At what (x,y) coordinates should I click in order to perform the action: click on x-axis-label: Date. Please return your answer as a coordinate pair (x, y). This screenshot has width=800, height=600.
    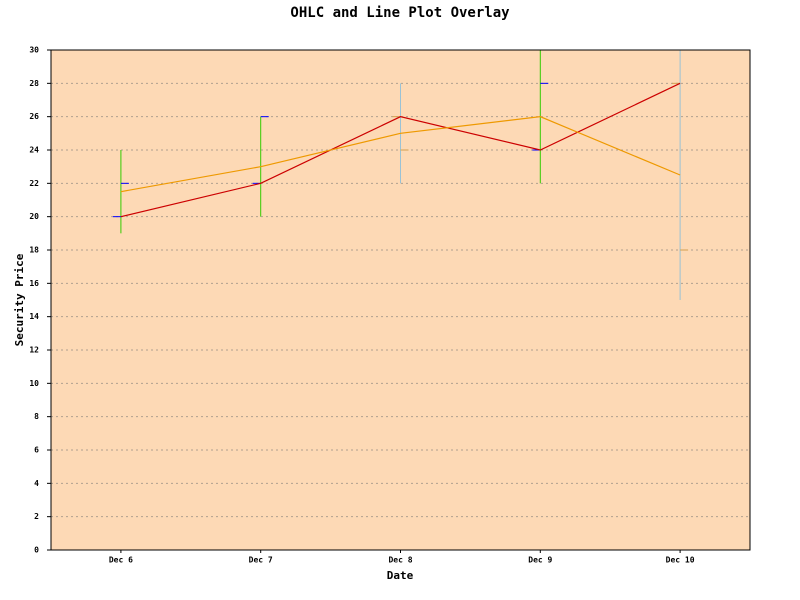
    Looking at the image, I should click on (400, 575).